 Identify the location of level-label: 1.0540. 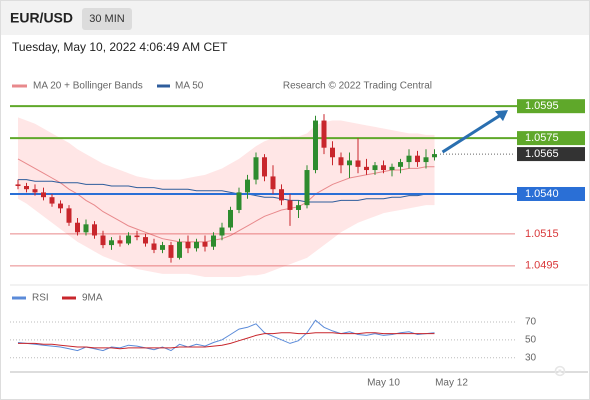
(542, 194).